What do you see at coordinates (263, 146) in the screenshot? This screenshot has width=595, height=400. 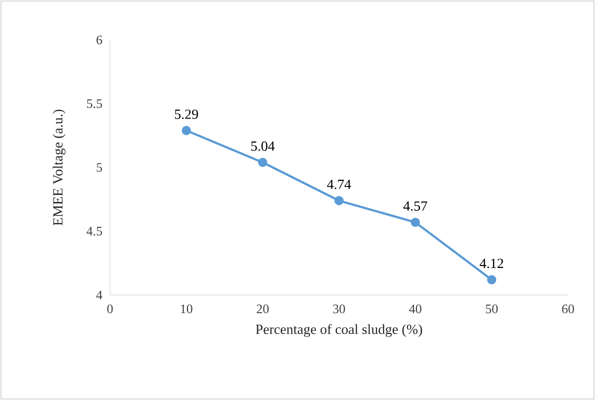 I see `data-label: 5.04` at bounding box center [263, 146].